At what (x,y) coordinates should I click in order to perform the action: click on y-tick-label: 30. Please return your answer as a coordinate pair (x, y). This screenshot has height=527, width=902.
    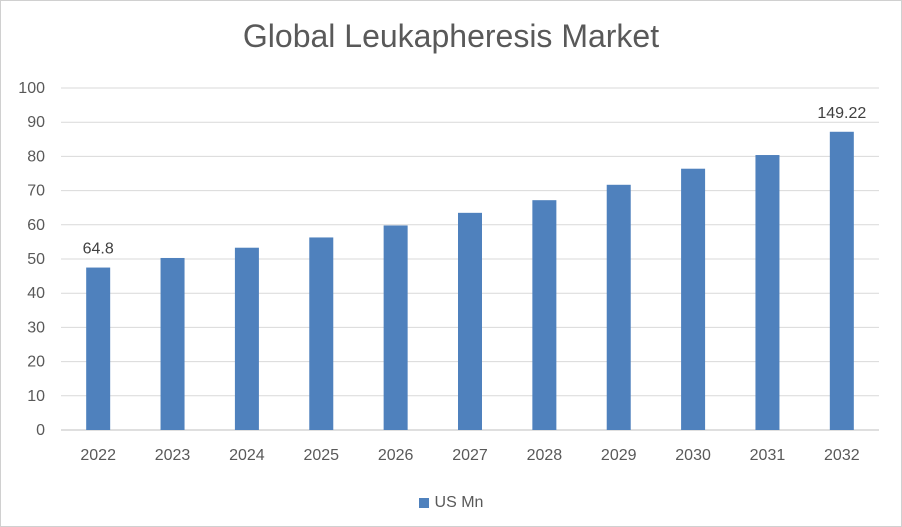
    Looking at the image, I should click on (36, 327).